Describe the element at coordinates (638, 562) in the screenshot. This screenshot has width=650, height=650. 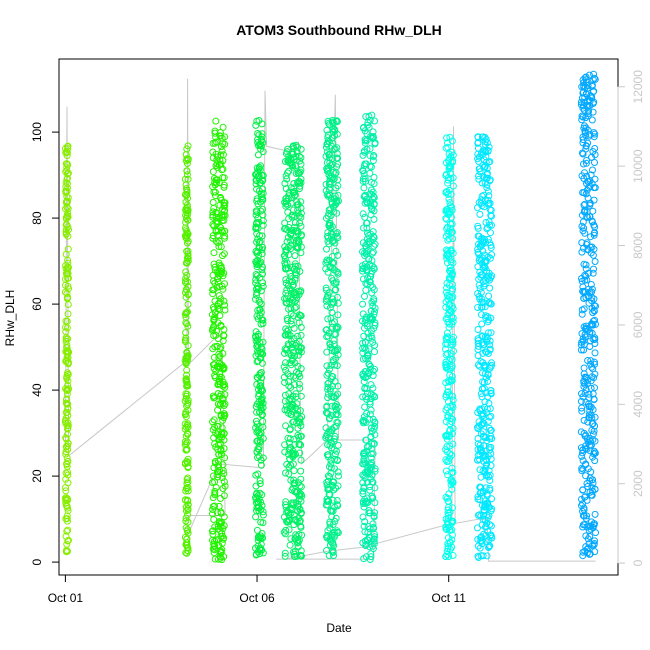
I see `y2-tick-label: 0` at that location.